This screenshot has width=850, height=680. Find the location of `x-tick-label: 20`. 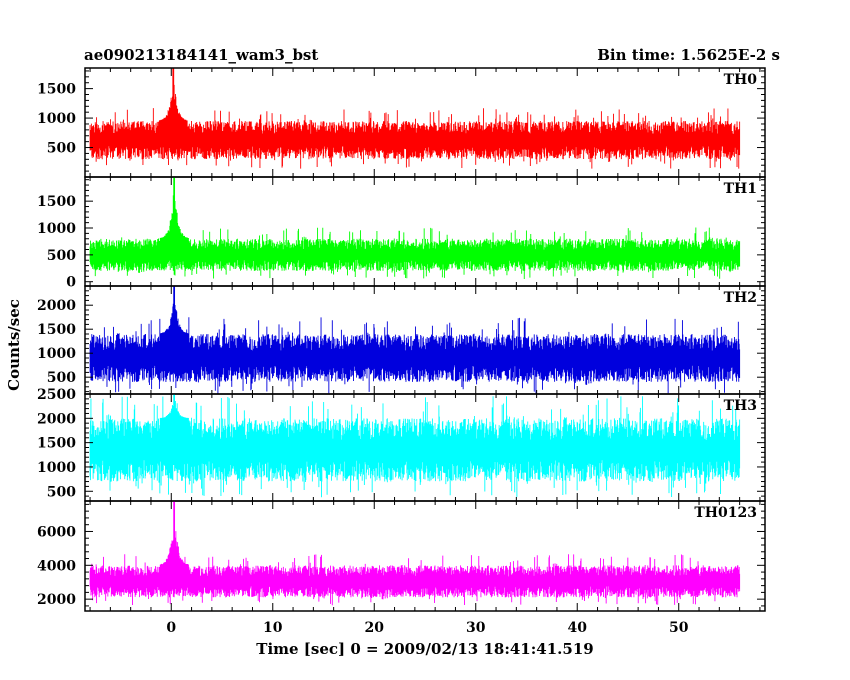

x-tick-label: 20 is located at coordinates (375, 628).